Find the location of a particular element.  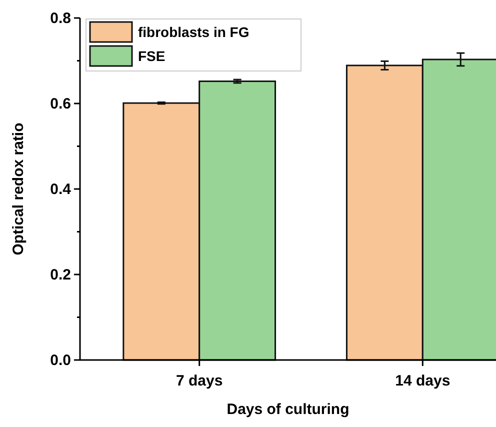

y-tick-label: 0.8 is located at coordinates (60, 18).